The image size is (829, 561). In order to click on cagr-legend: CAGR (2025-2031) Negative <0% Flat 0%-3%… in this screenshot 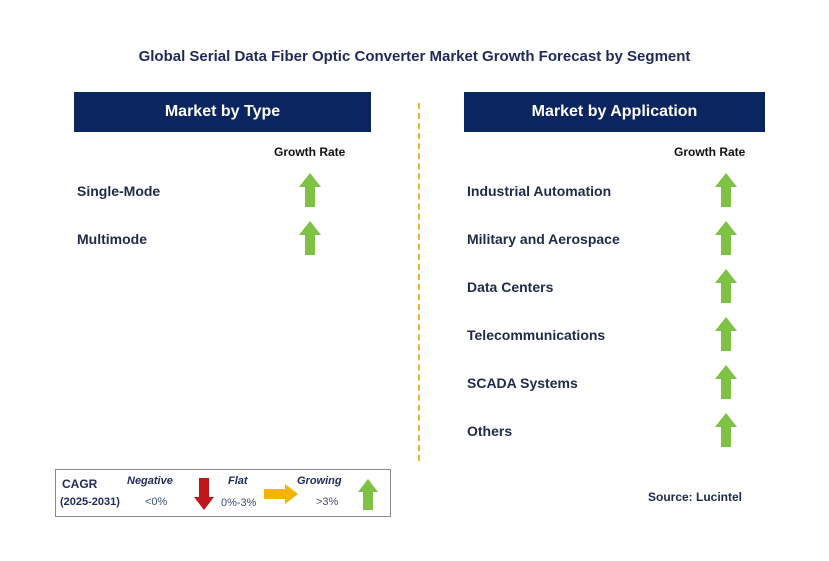, I will do `click(223, 493)`.